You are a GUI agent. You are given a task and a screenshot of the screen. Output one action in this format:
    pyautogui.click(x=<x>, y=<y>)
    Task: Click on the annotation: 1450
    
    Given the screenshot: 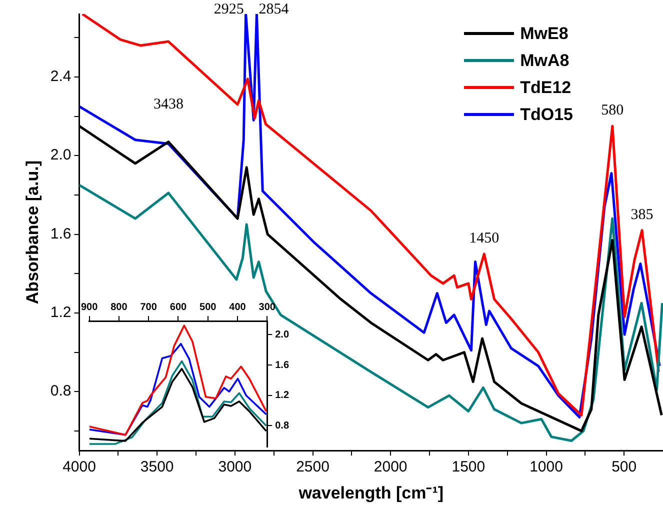 What is the action you would take?
    pyautogui.click(x=484, y=238)
    